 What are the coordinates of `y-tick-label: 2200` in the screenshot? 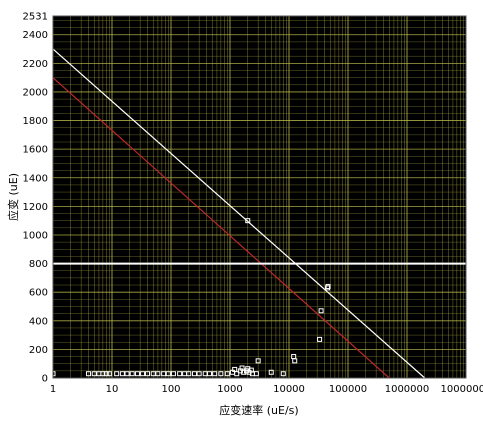 It's located at (35, 64).